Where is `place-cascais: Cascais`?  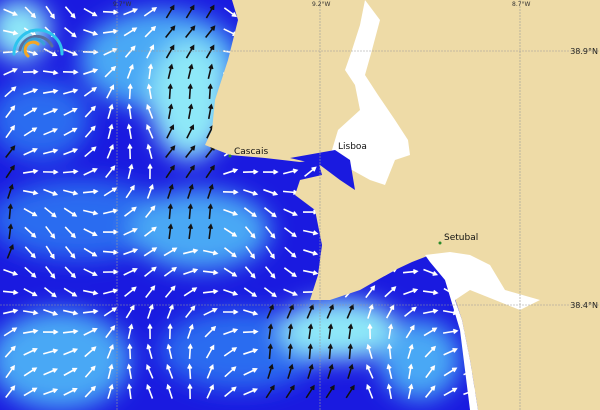 place-cascais: Cascais is located at coordinates (251, 152).